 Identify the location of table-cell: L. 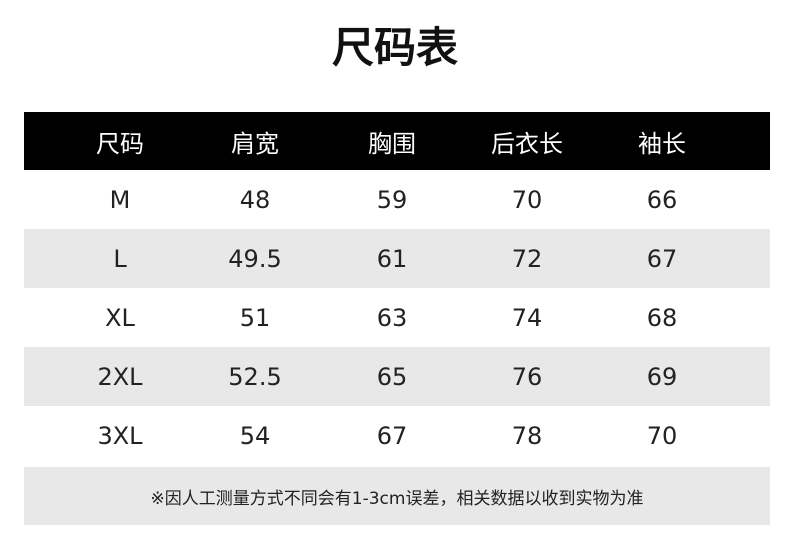
(120, 258).